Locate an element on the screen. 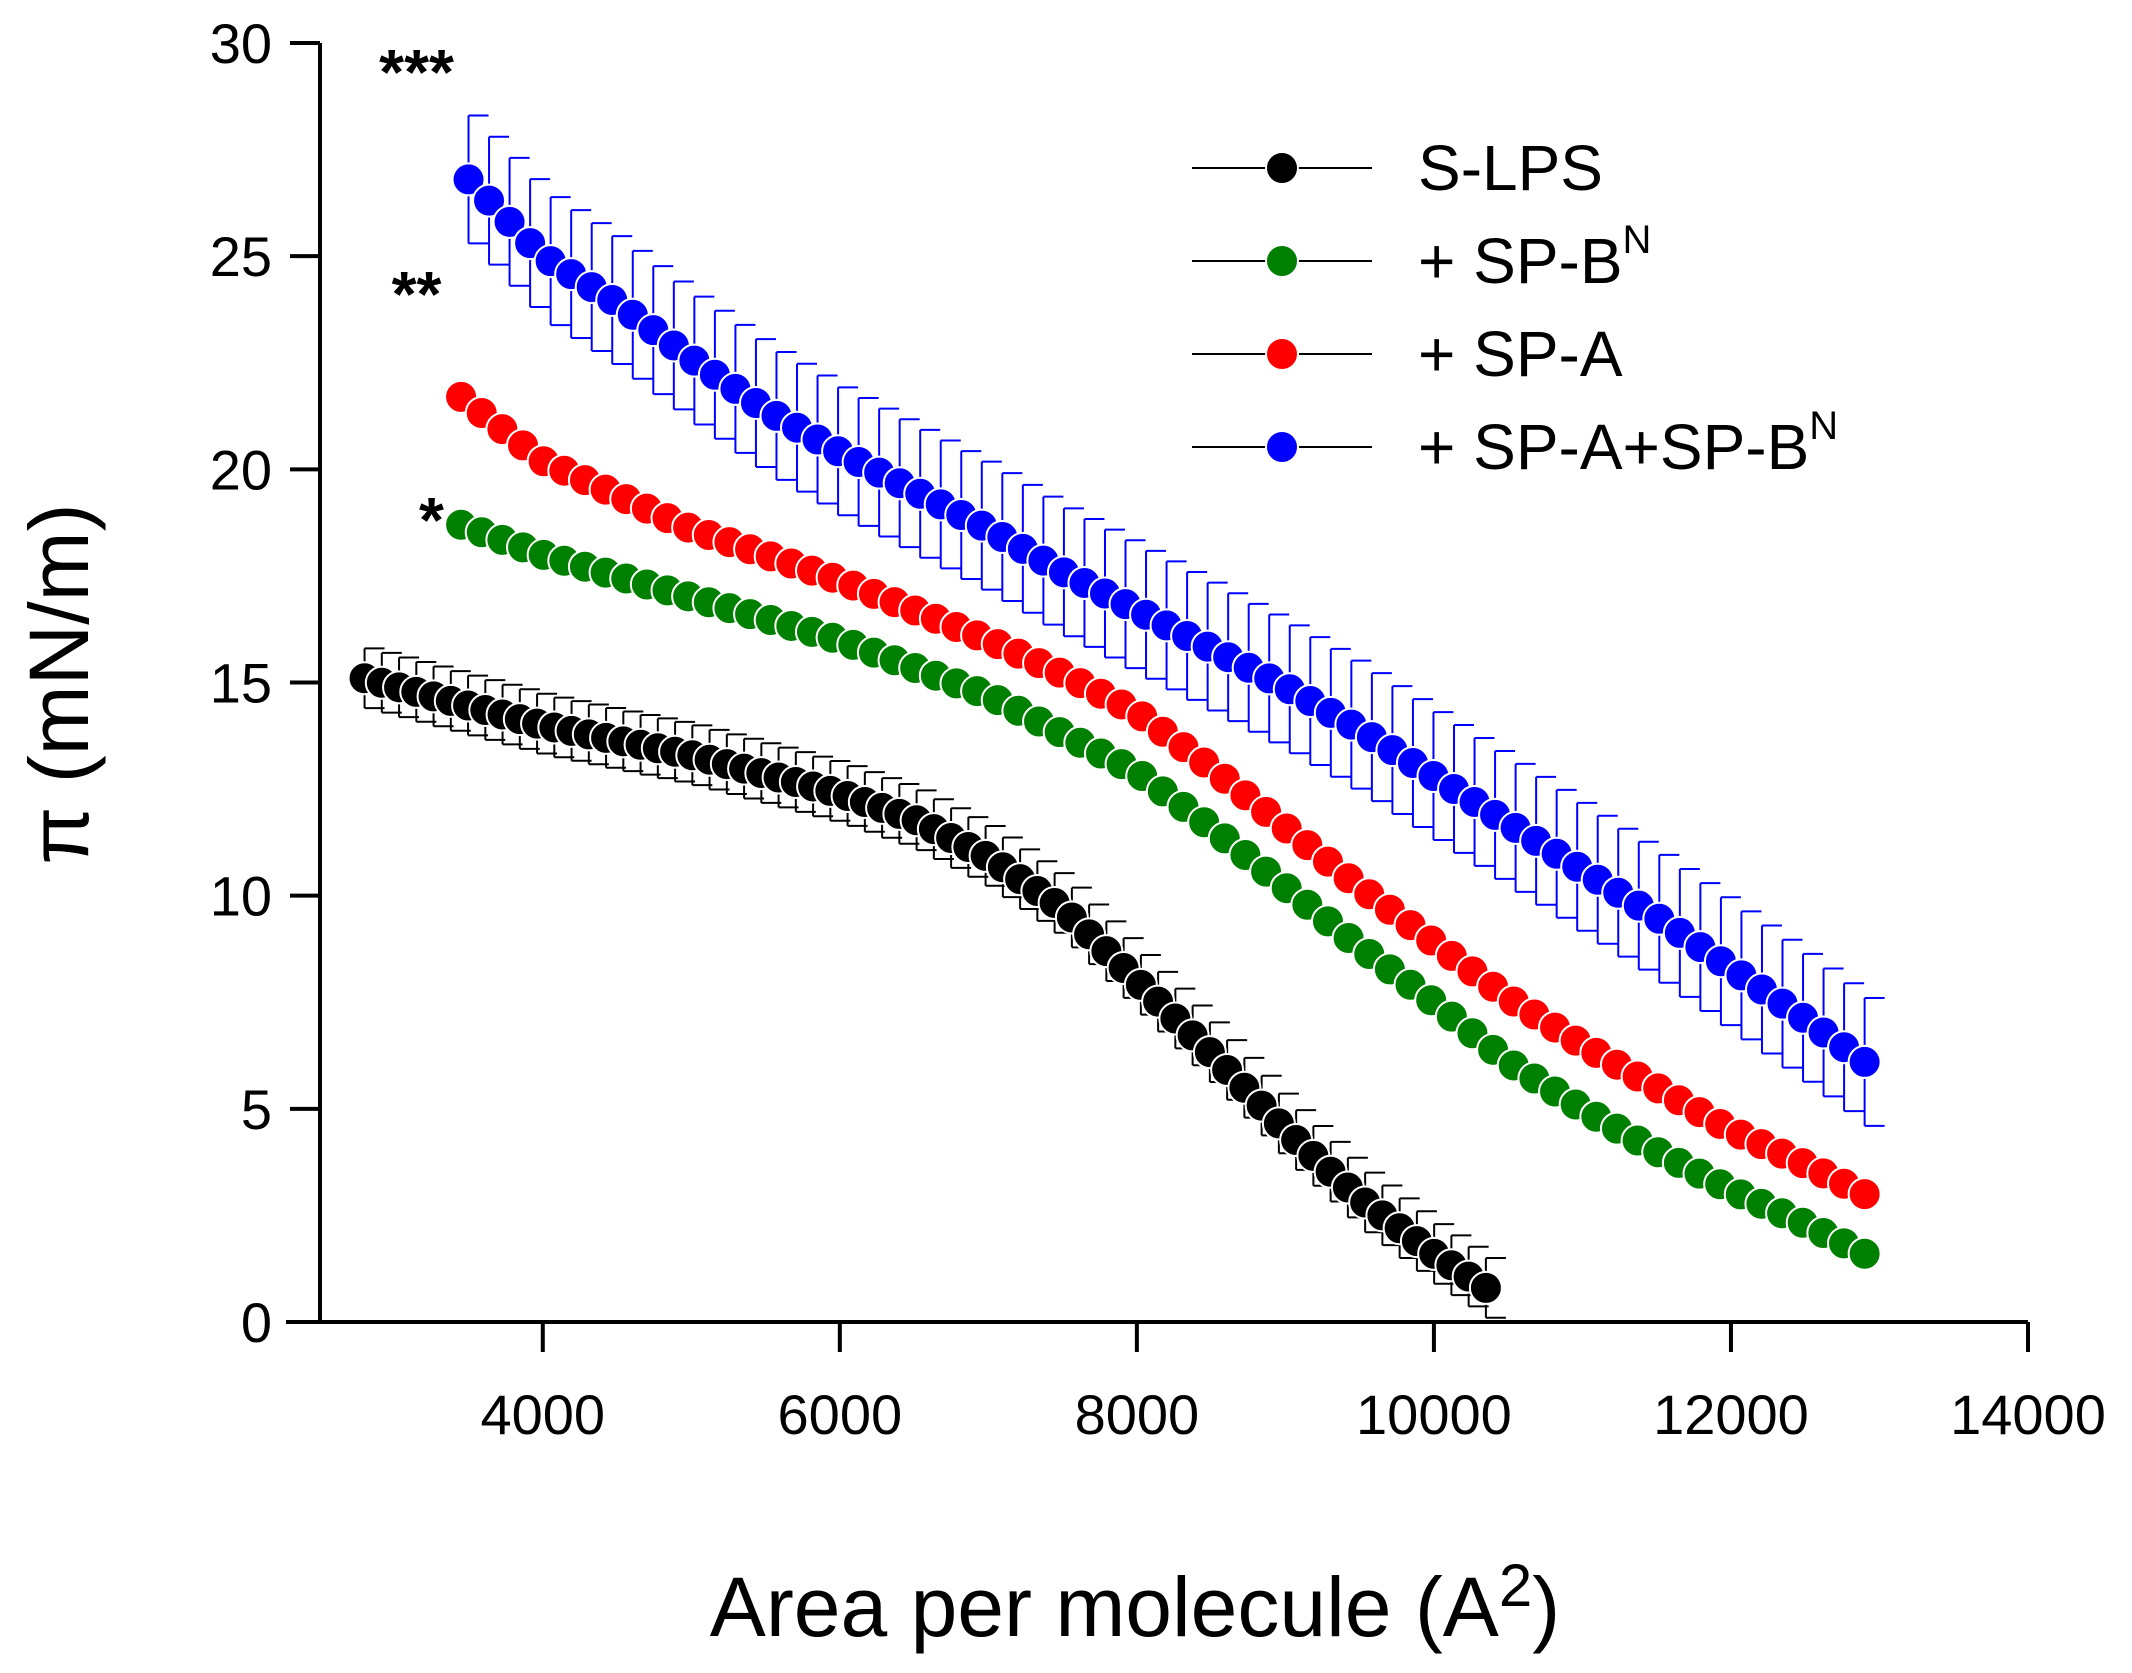 Image resolution: width=2132 pixels, height=1673 pixels. legend-item: + SP-A+SP-BN is located at coordinates (1515, 443).